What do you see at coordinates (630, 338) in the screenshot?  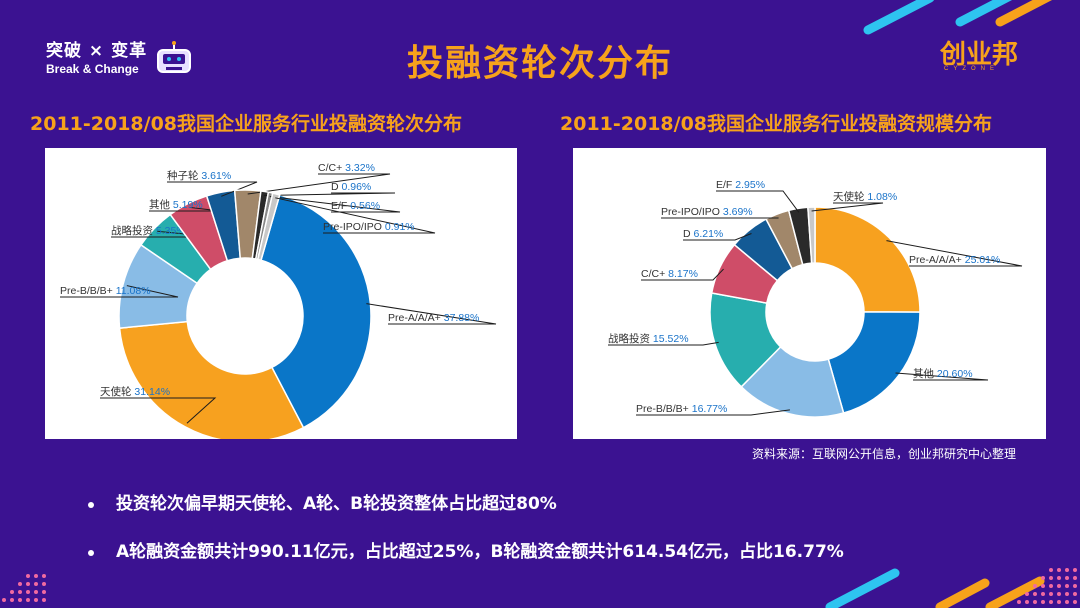 I see `slice-category-label: 战略投资` at bounding box center [630, 338].